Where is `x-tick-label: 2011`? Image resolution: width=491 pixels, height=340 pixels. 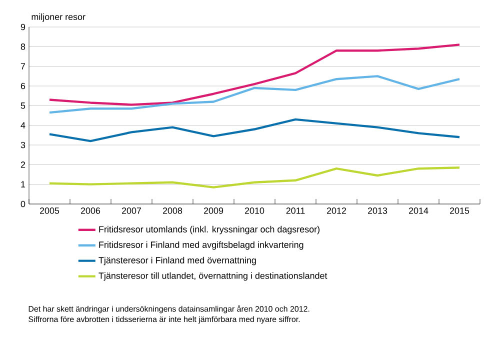 x-tick-label: 2011 is located at coordinates (295, 211).